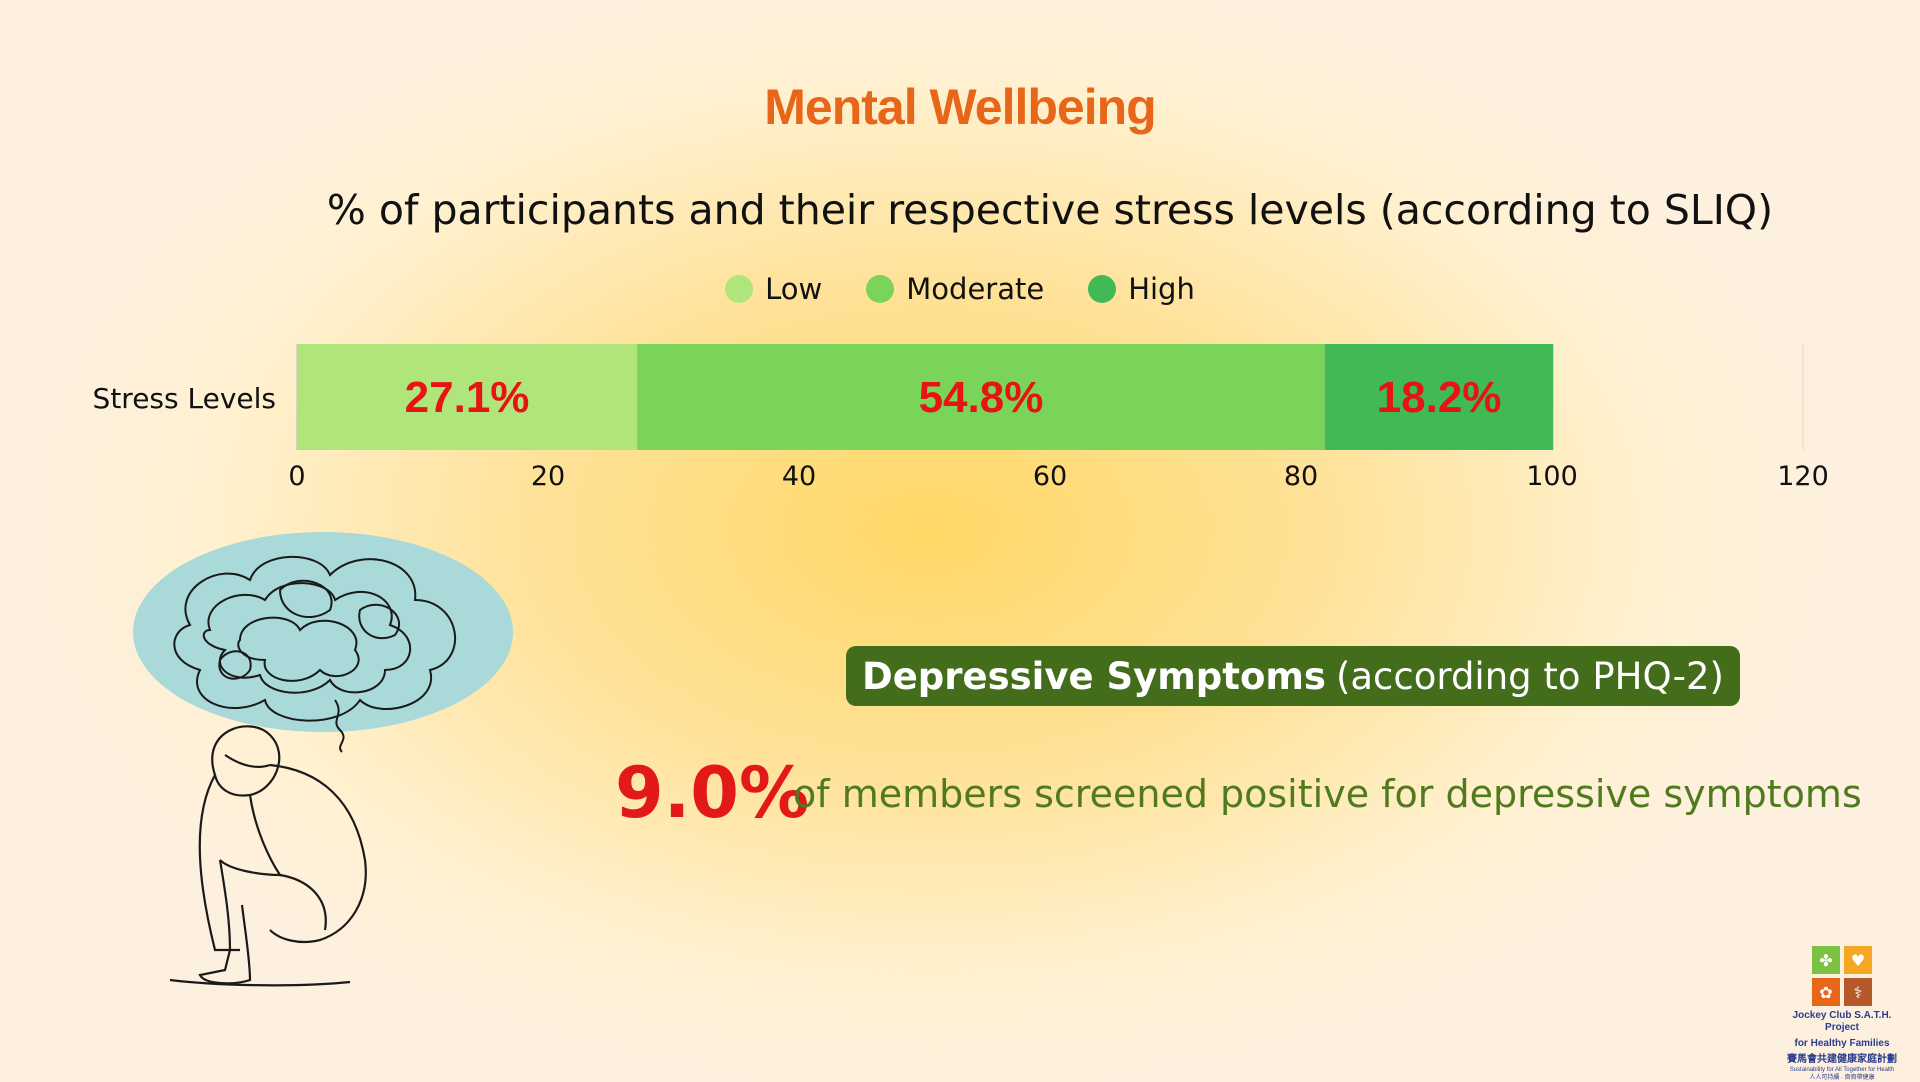 The width and height of the screenshot is (1920, 1082). I want to click on person-icon, so click(268, 856).